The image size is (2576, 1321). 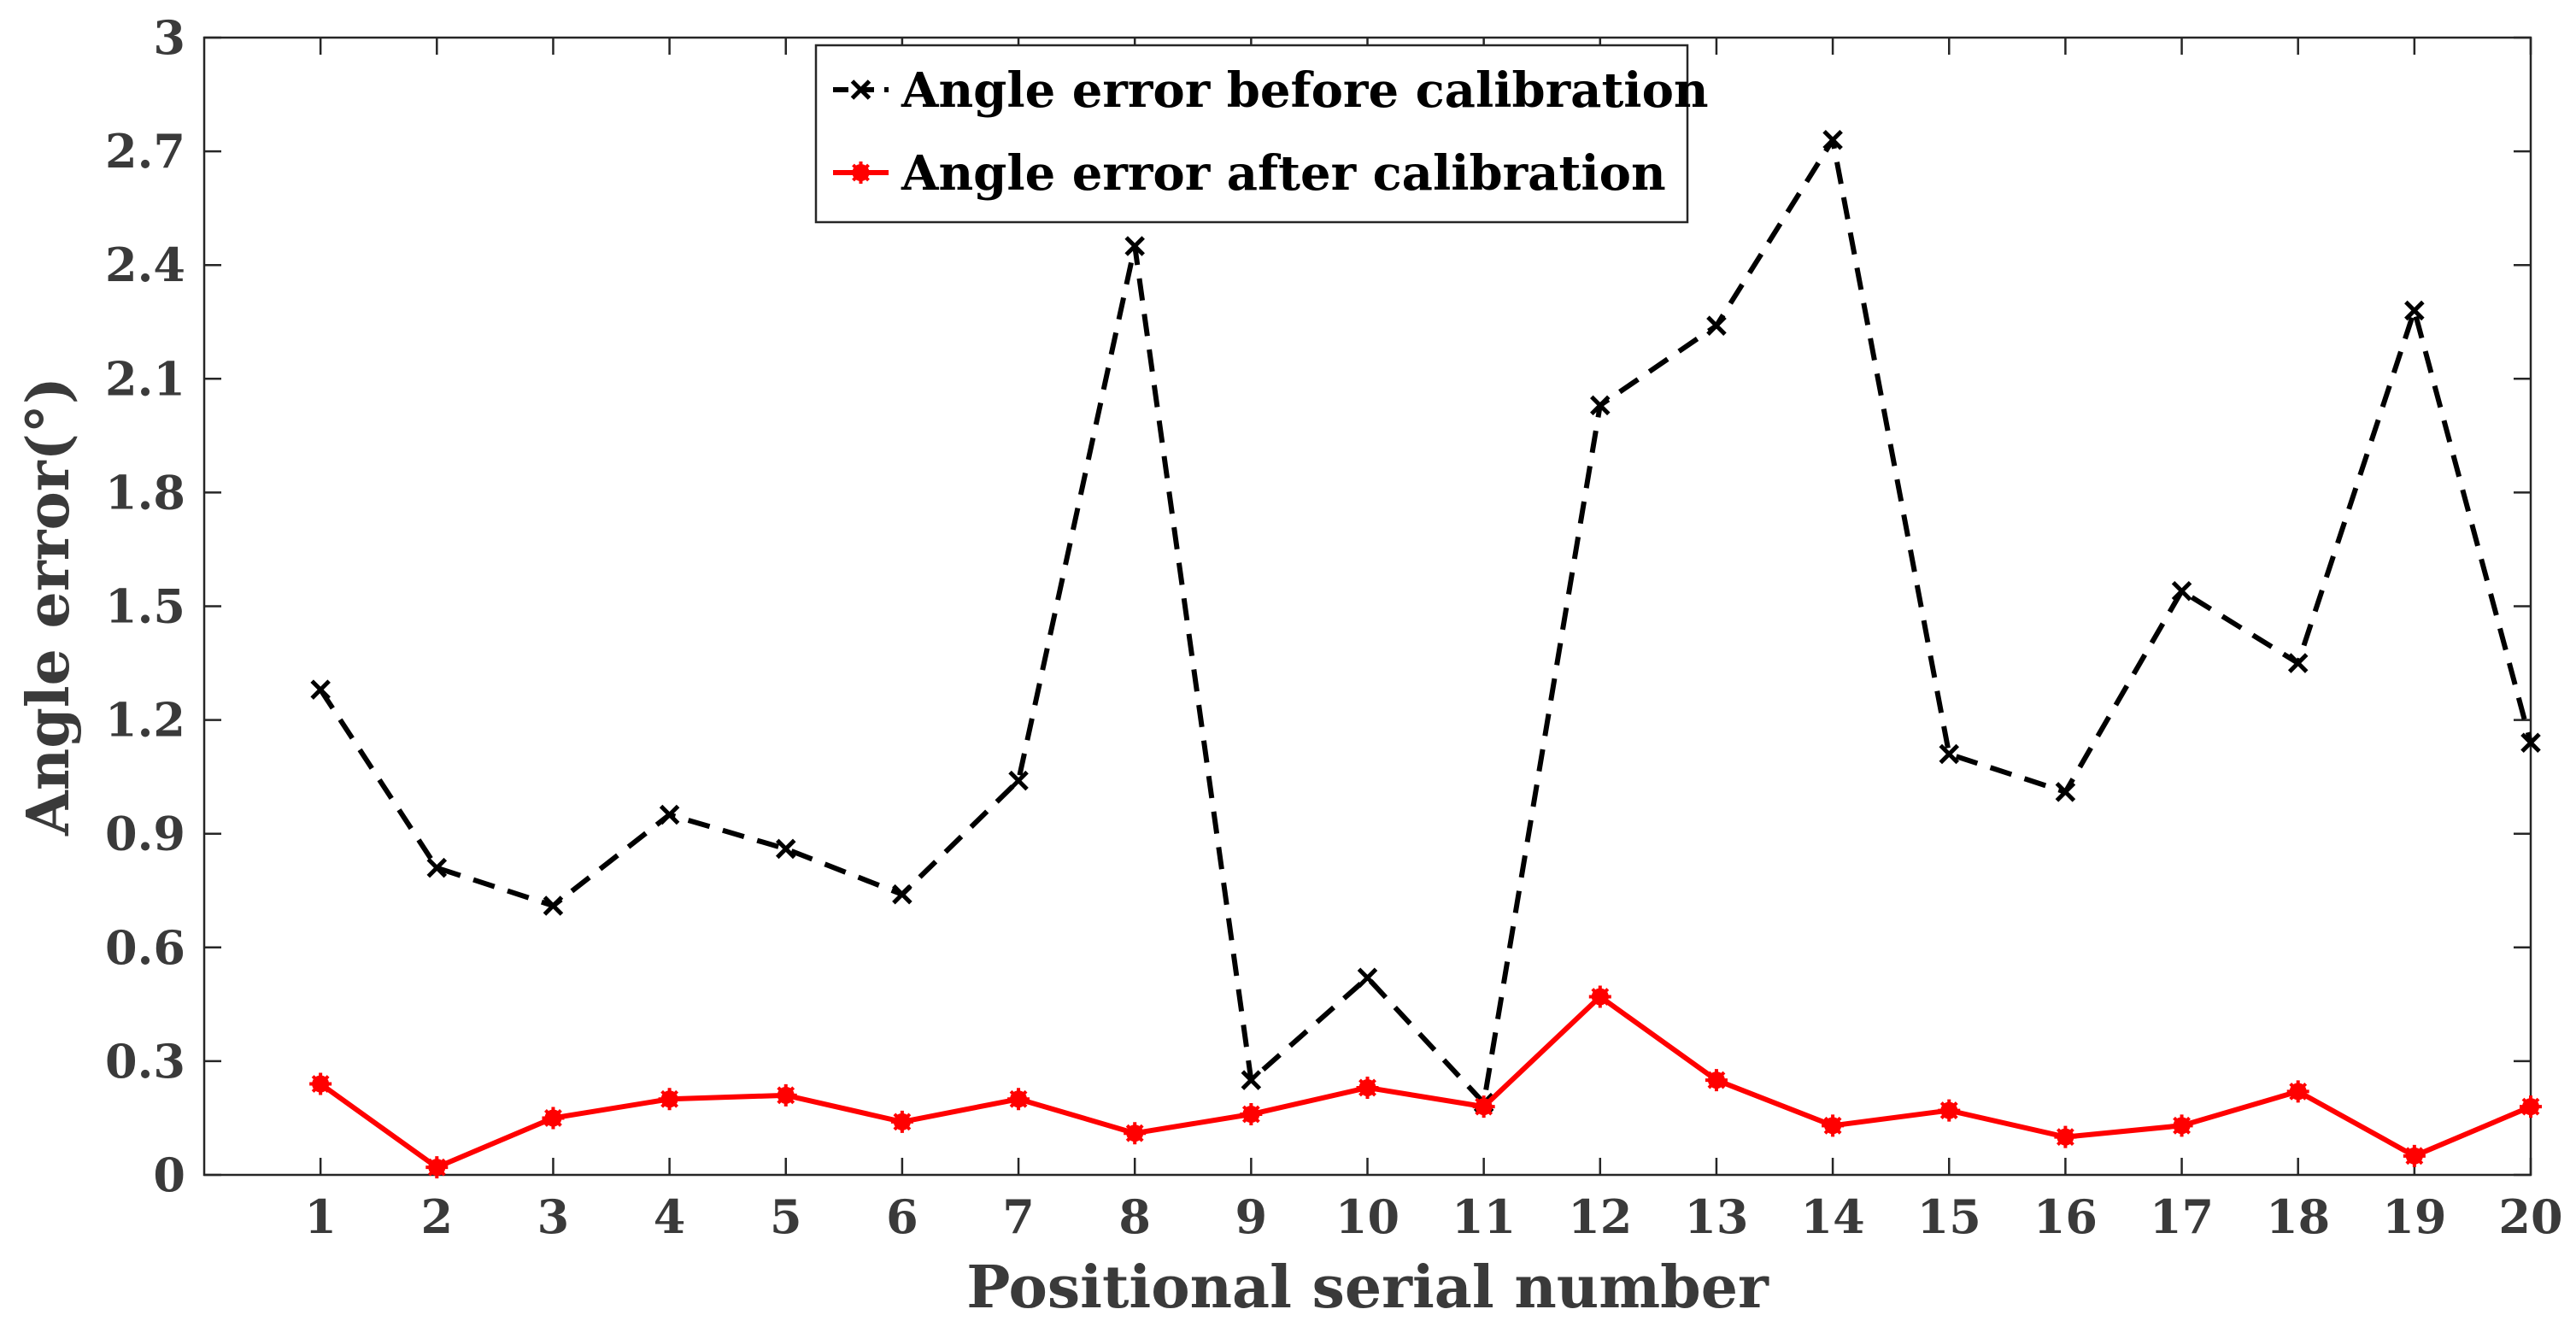 I want to click on x-tick-label: 11, so click(x=1484, y=1216).